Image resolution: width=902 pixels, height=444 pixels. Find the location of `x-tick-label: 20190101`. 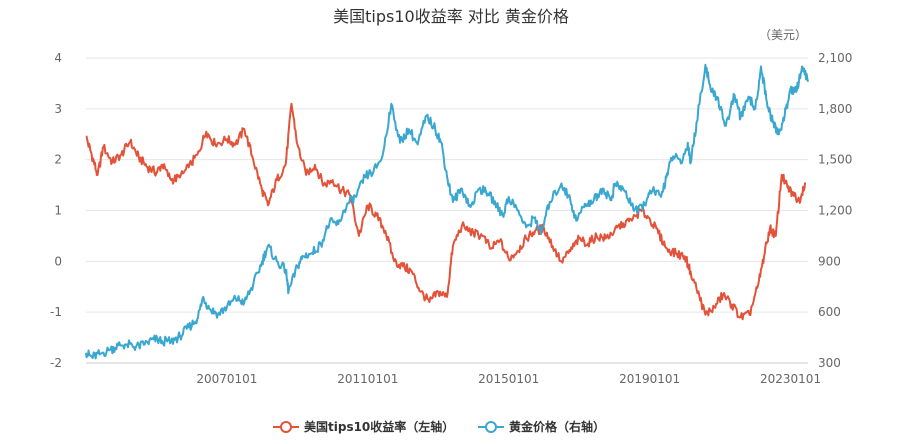

x-tick-label: 20190101 is located at coordinates (649, 379).